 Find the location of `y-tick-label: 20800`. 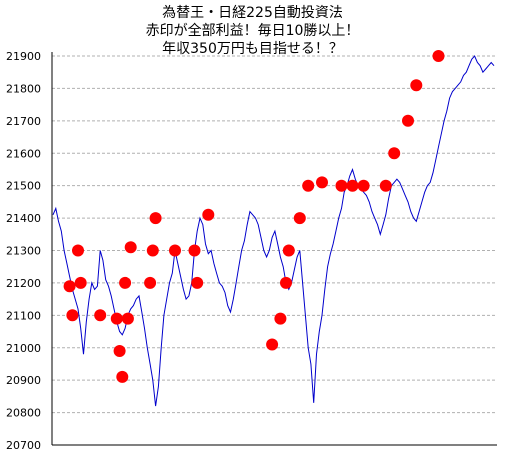

y-tick-label: 20800 is located at coordinates (23, 413).